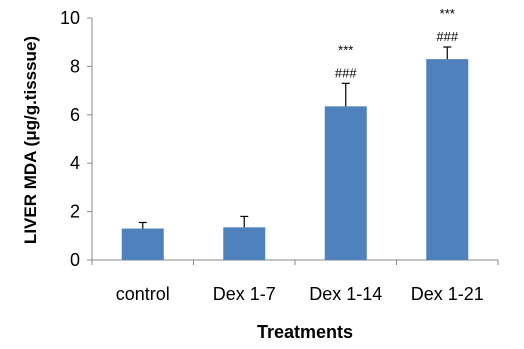 This screenshot has height=349, width=524. Describe the element at coordinates (244, 294) in the screenshot. I see `x-tick-label: Dex 1-7` at that location.